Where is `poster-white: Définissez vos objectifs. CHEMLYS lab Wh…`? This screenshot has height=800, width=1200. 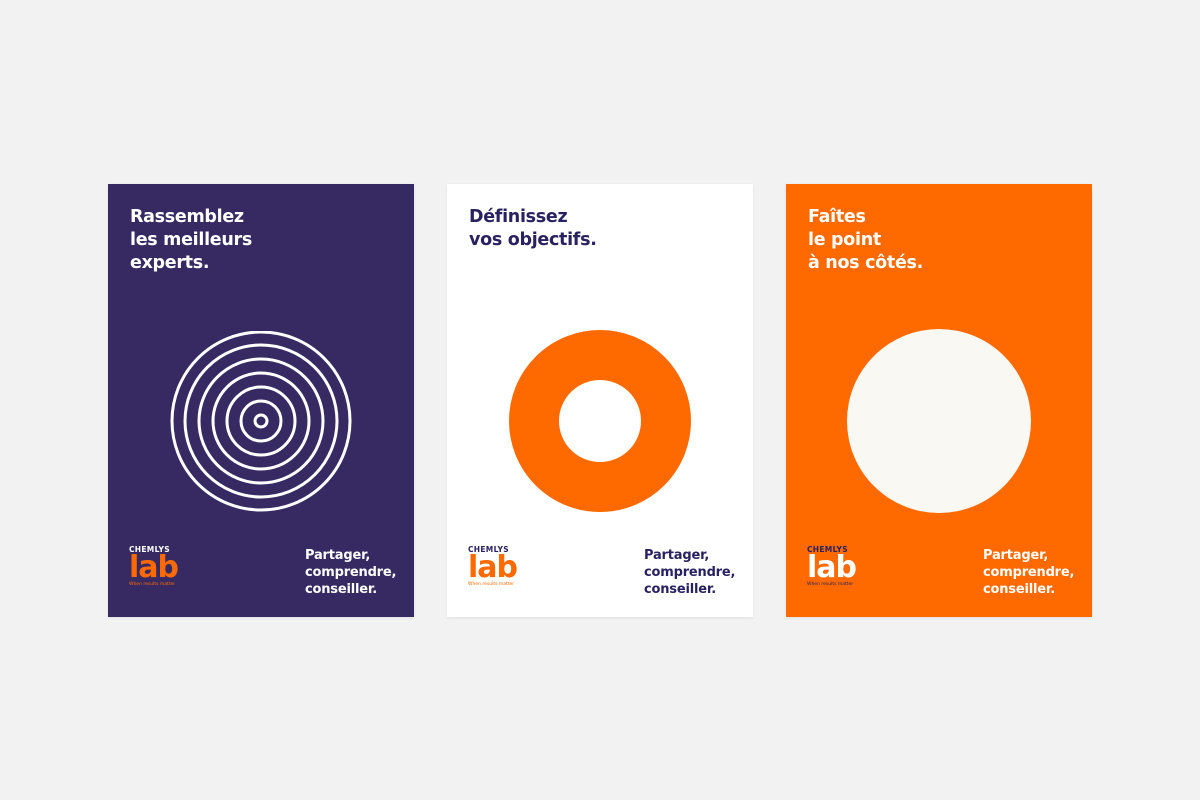 poster-white: Définissez vos objectifs. CHEMLYS lab Wh… is located at coordinates (600, 400).